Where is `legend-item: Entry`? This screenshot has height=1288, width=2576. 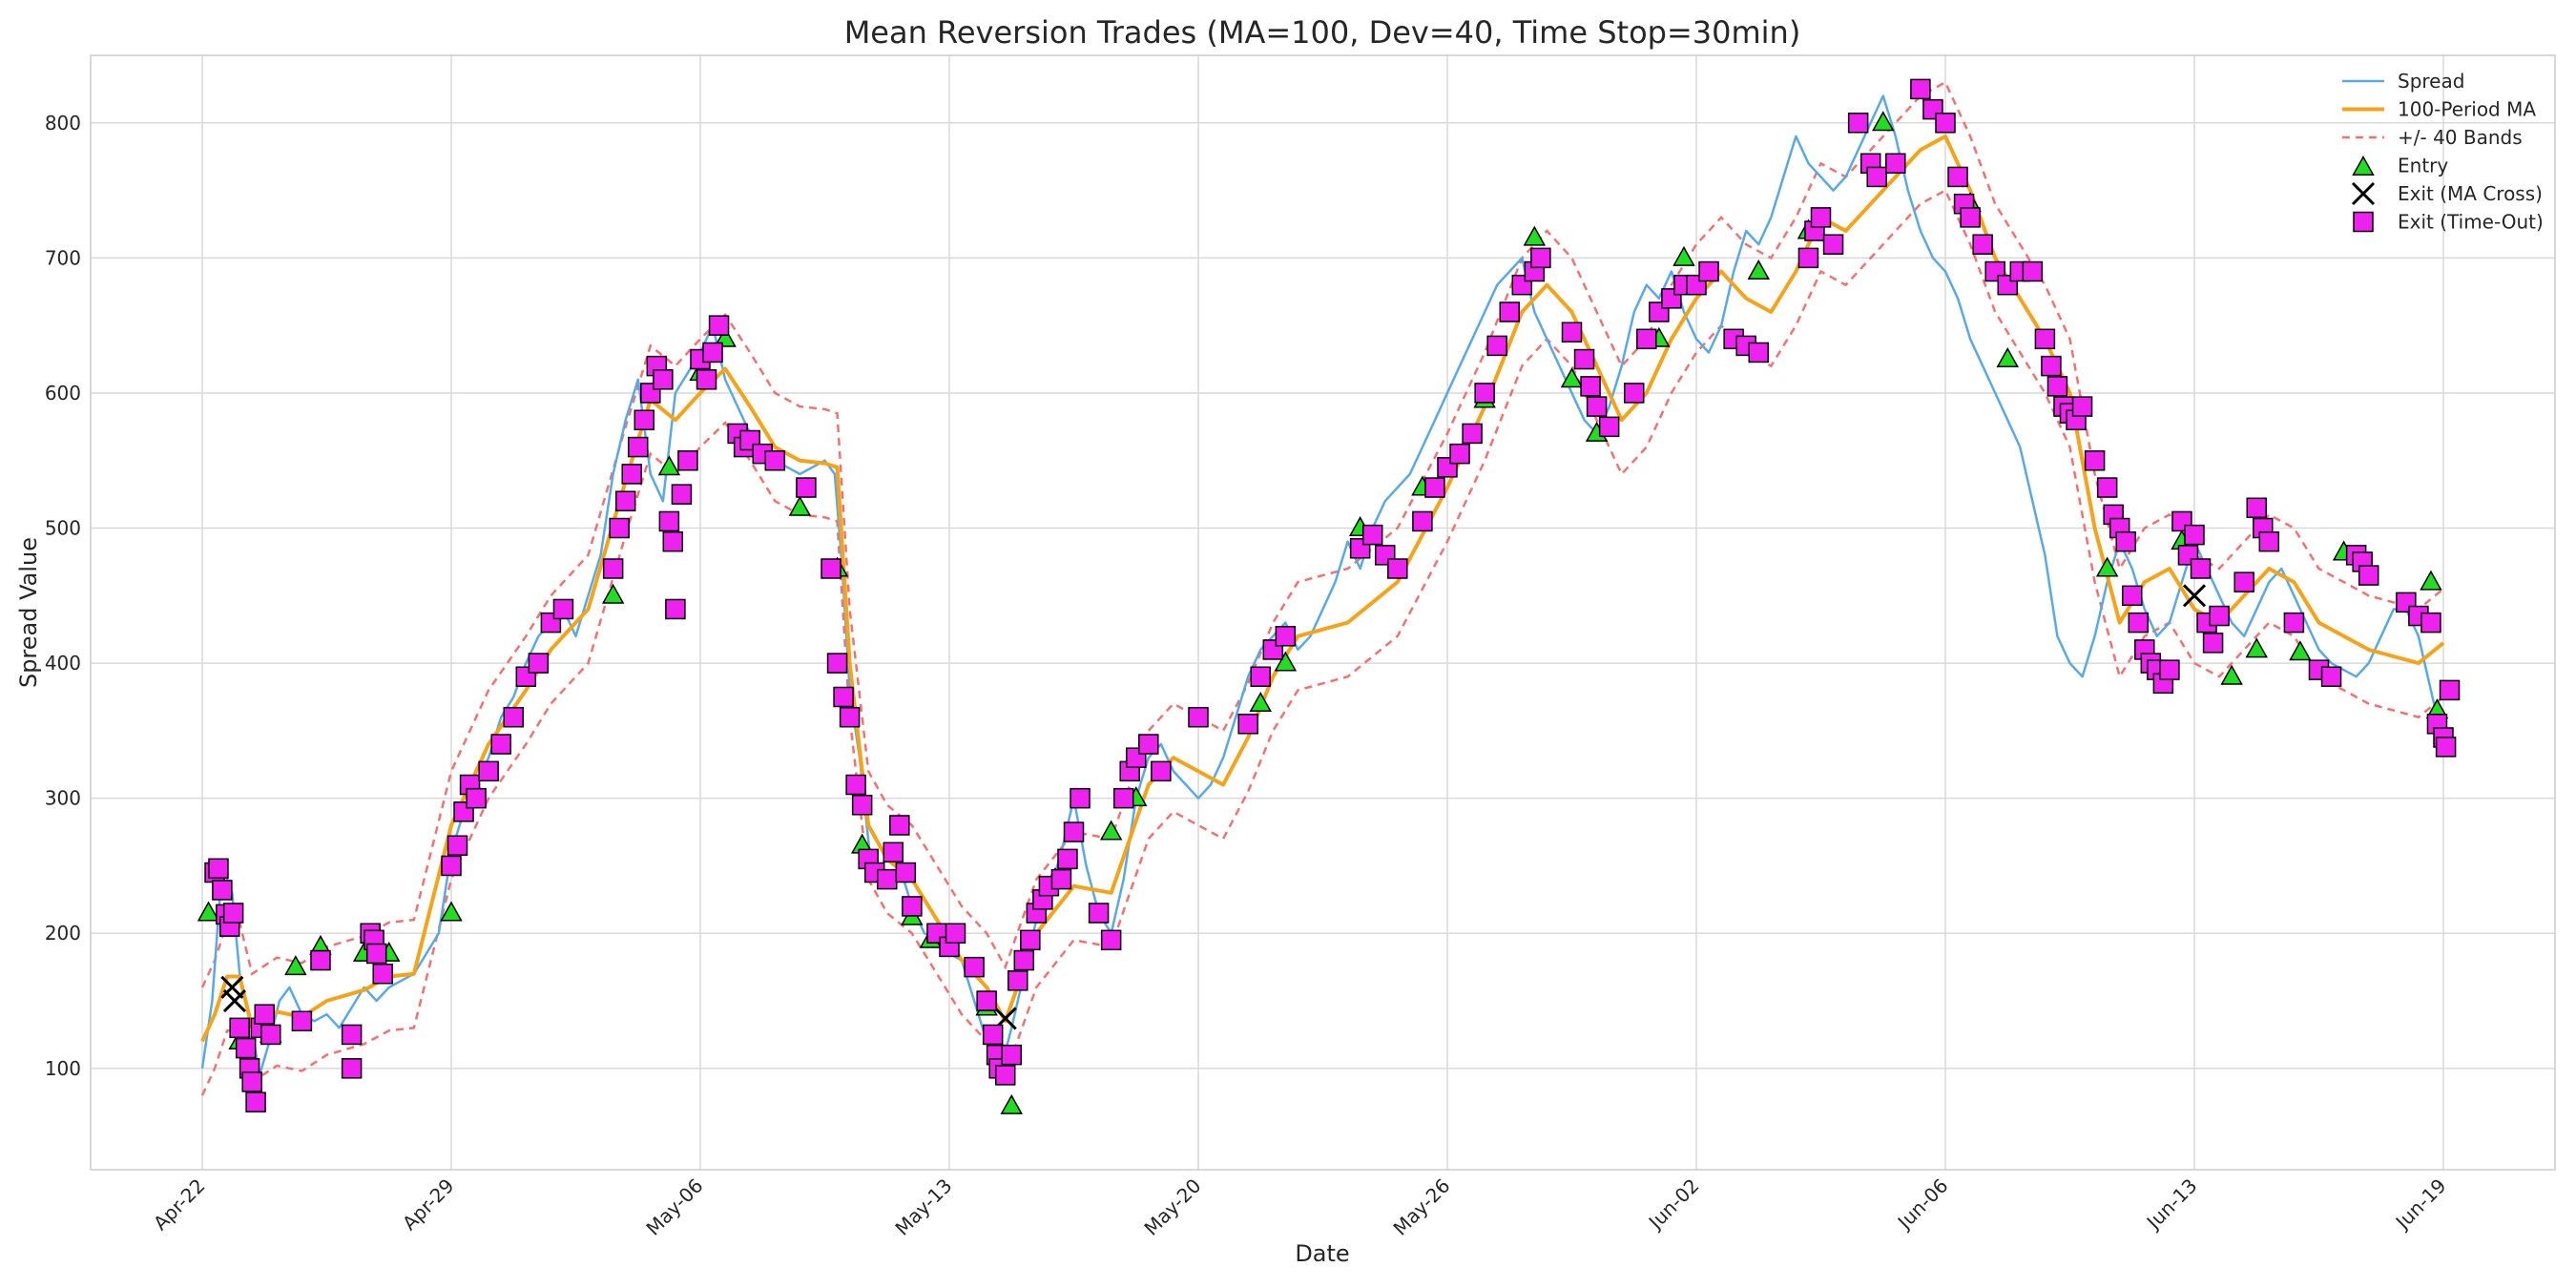 legend-item: Entry is located at coordinates (2400, 166).